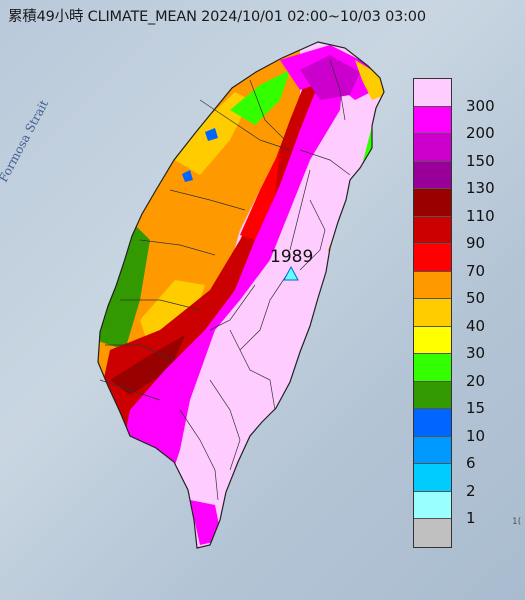  I want to click on peak-station-label: 1989, so click(292, 257).